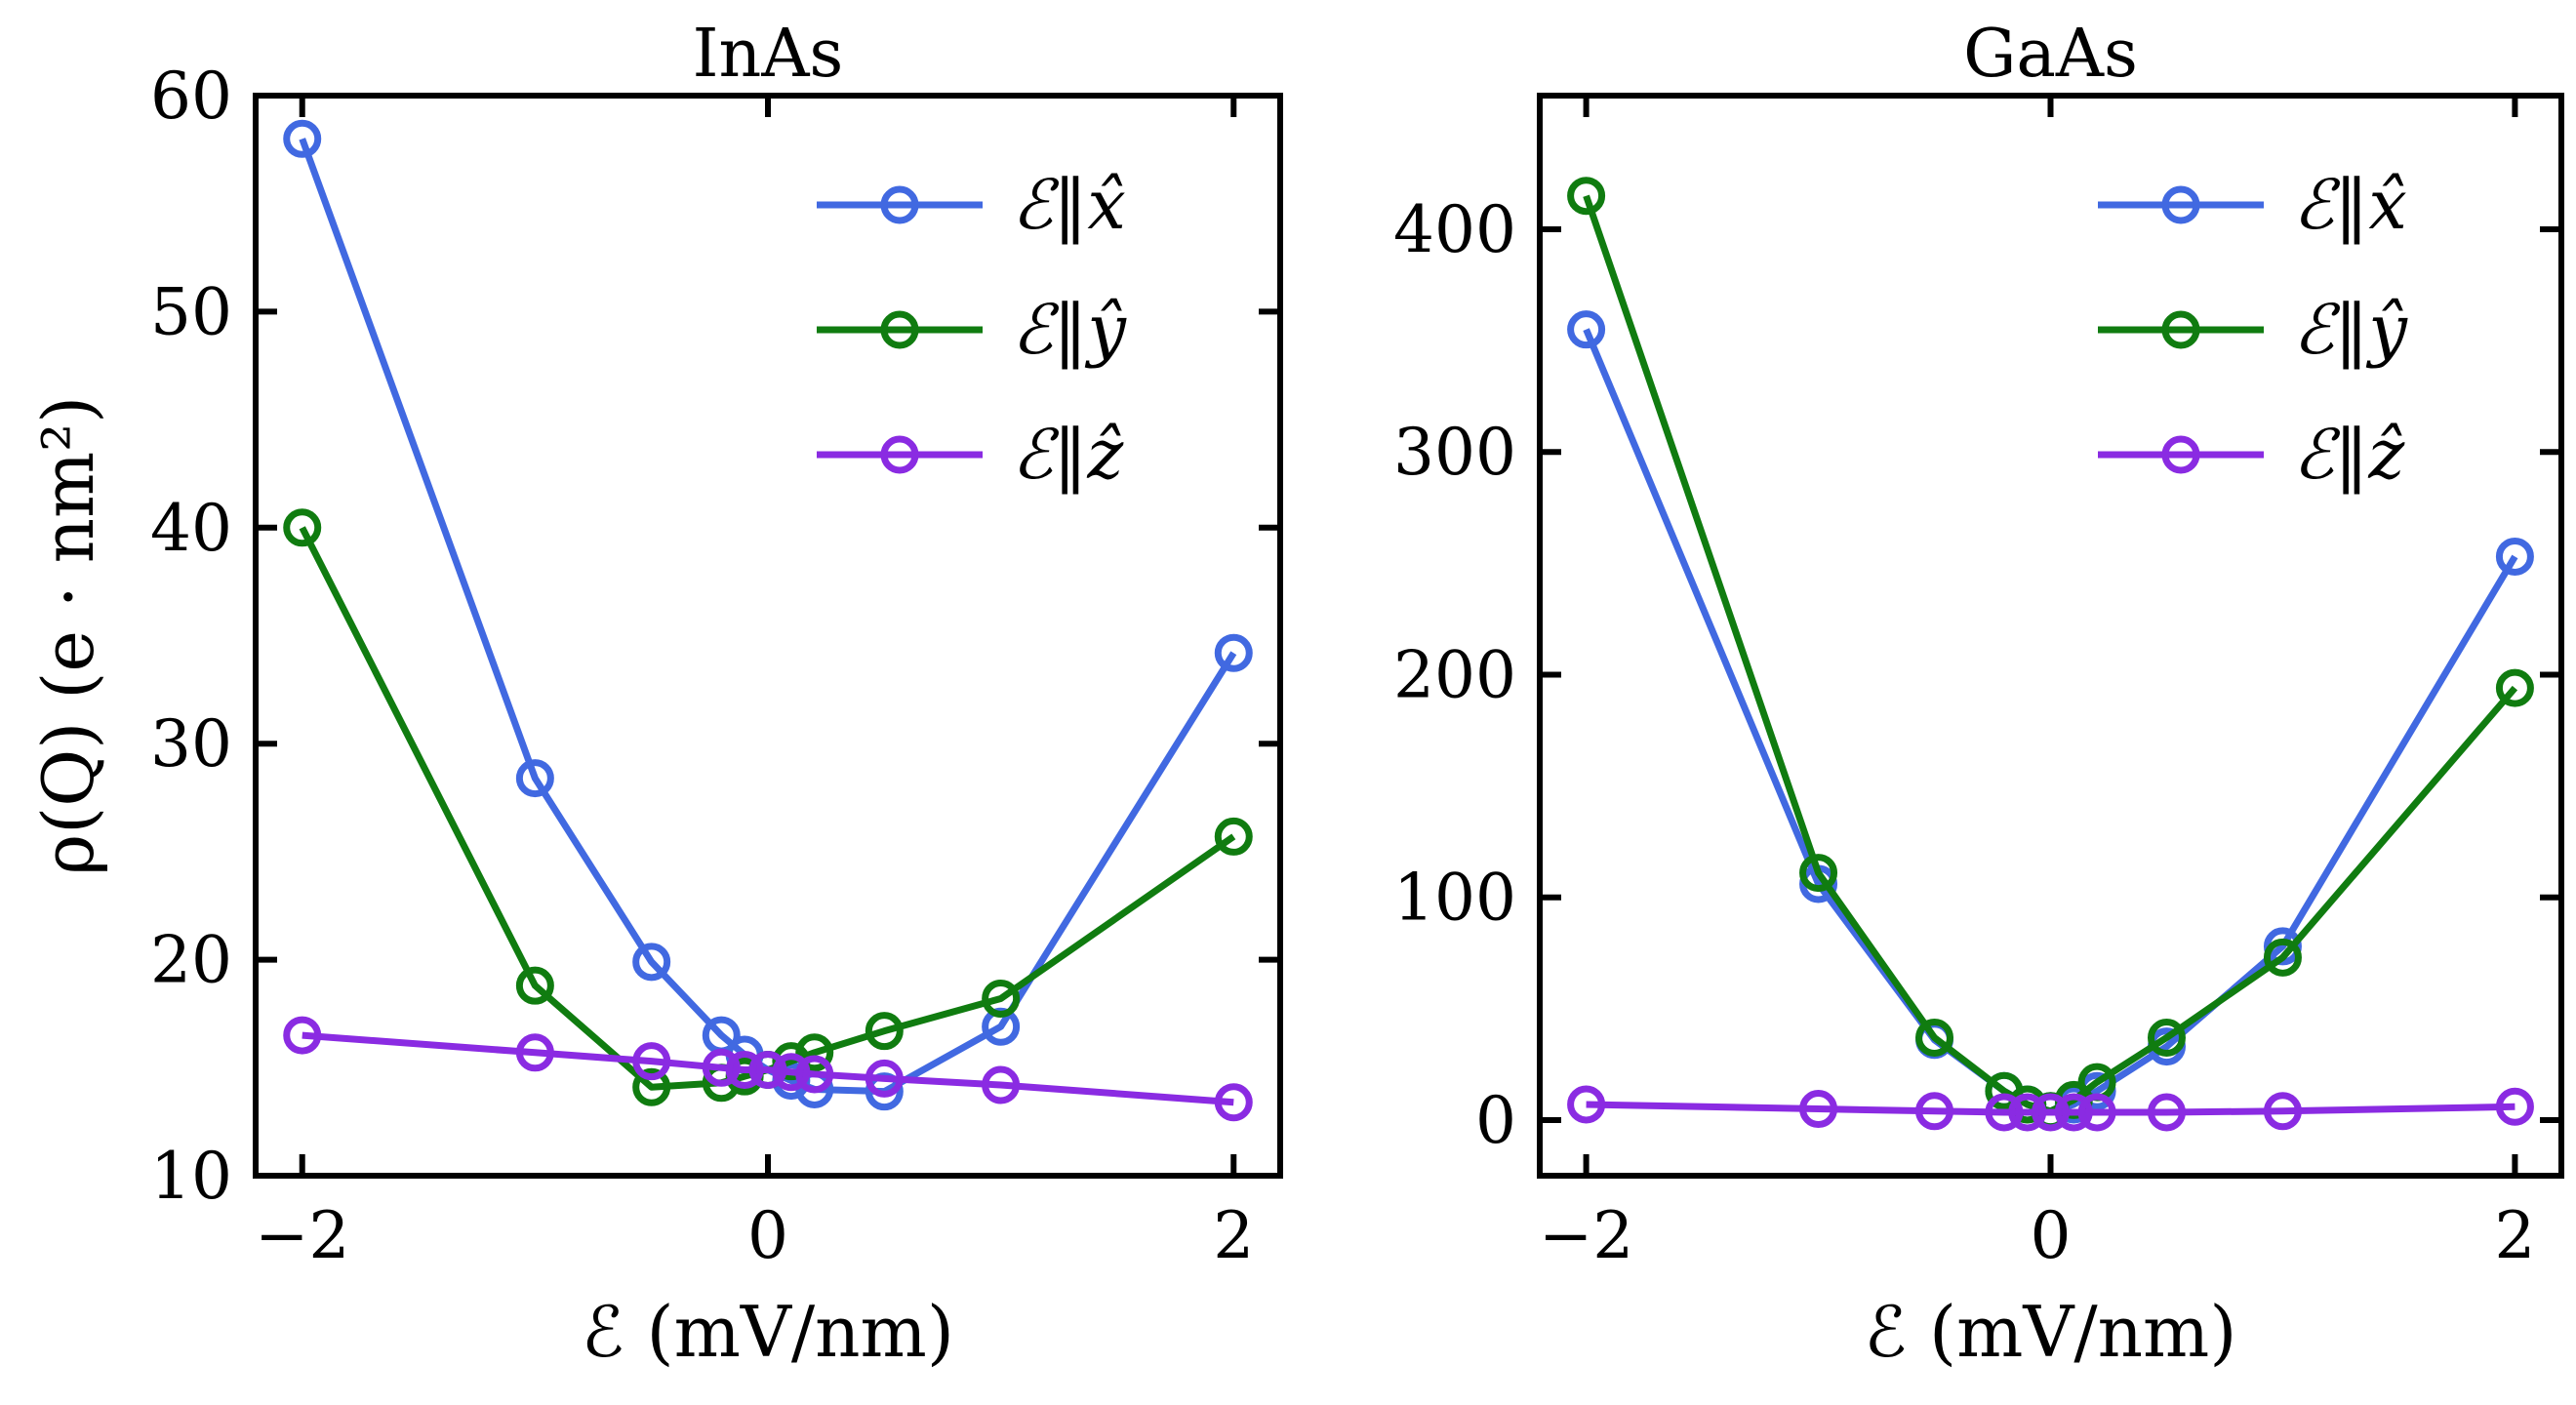  I want to click on y-tick-label: 20, so click(191, 960).